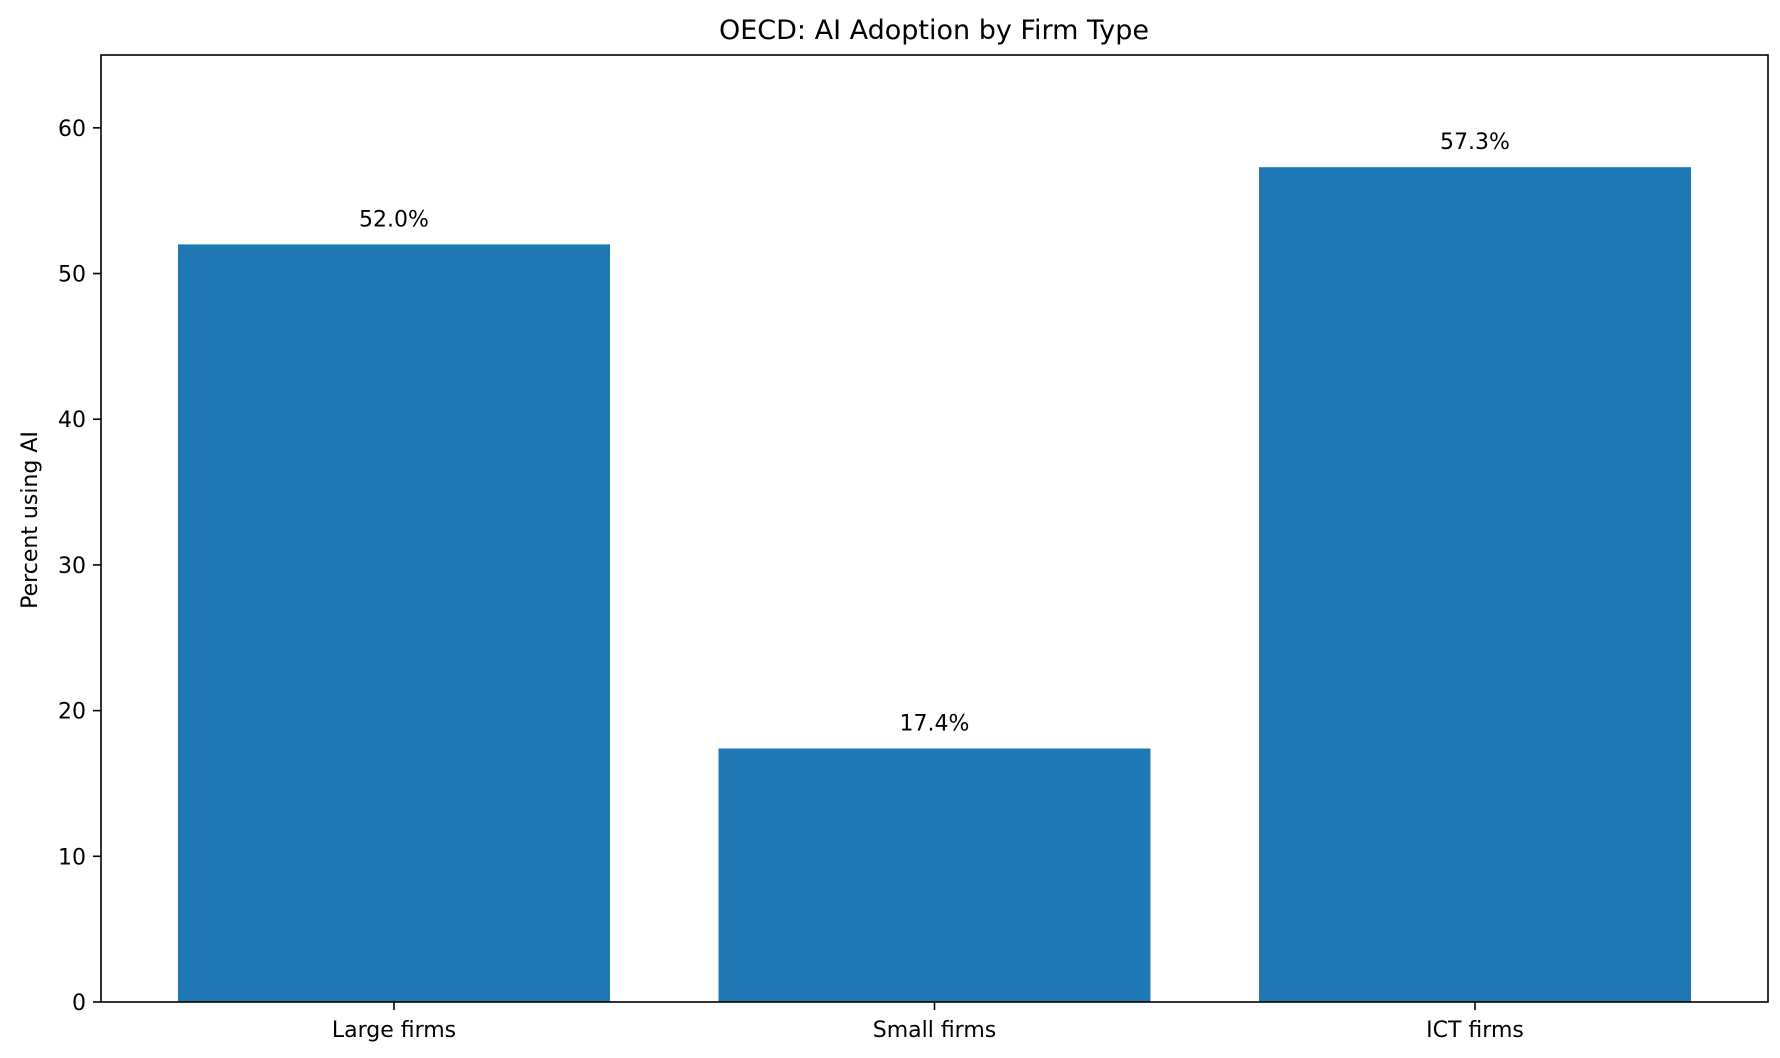  I want to click on bar-value-label: 57.3%, so click(1475, 142).